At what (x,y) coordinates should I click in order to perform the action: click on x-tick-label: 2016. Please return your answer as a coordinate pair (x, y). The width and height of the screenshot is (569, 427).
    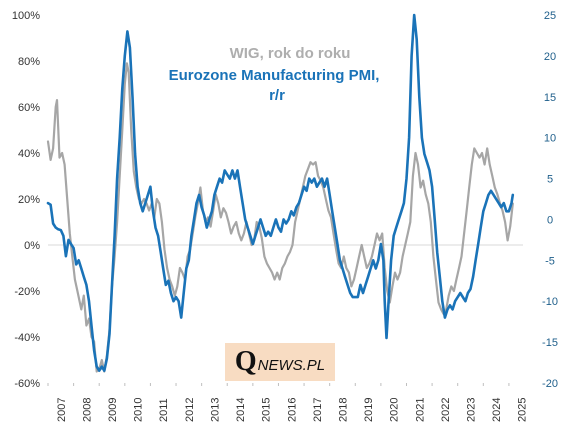
    Looking at the image, I should click on (292, 410).